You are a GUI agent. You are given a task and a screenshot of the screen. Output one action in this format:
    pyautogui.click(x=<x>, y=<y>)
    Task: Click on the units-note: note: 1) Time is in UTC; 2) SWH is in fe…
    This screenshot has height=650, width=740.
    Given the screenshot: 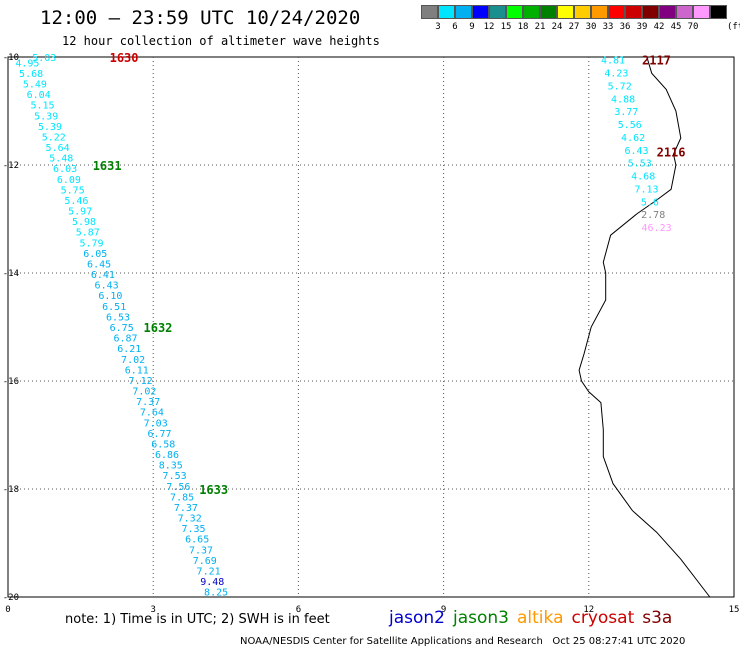 What is the action you would take?
    pyautogui.click(x=197, y=619)
    